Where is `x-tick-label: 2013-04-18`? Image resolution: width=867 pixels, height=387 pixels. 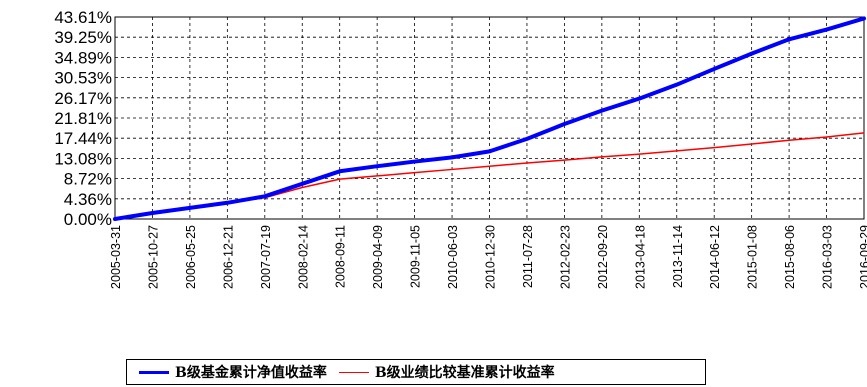 x-tick-label: 2013-04-18 is located at coordinates (640, 257).